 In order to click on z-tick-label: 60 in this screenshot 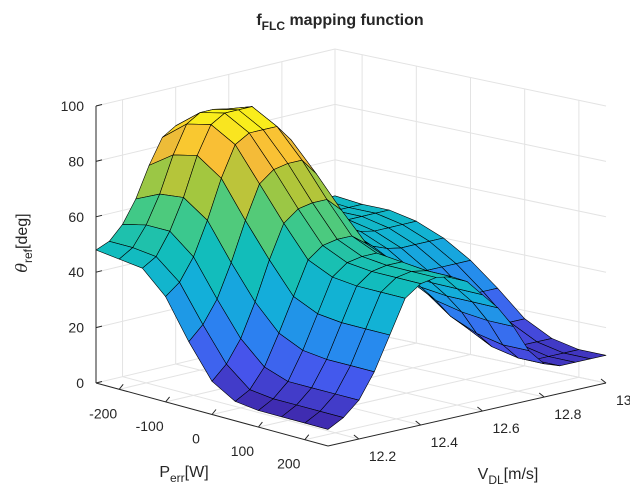, I will do `click(76, 217)`.